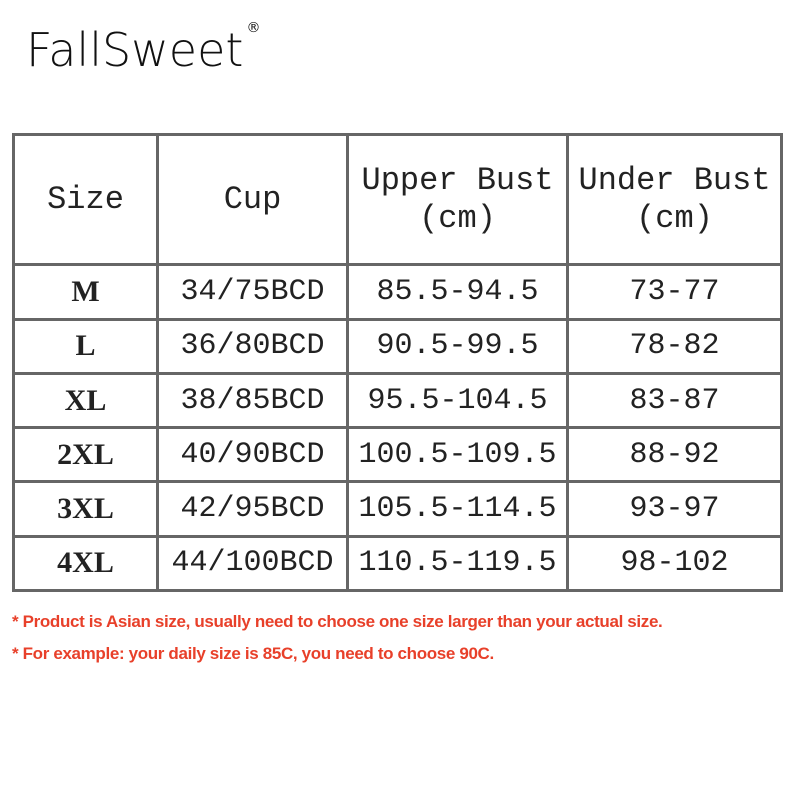  Describe the element at coordinates (85, 563) in the screenshot. I see `size-cell: 4XL` at that location.